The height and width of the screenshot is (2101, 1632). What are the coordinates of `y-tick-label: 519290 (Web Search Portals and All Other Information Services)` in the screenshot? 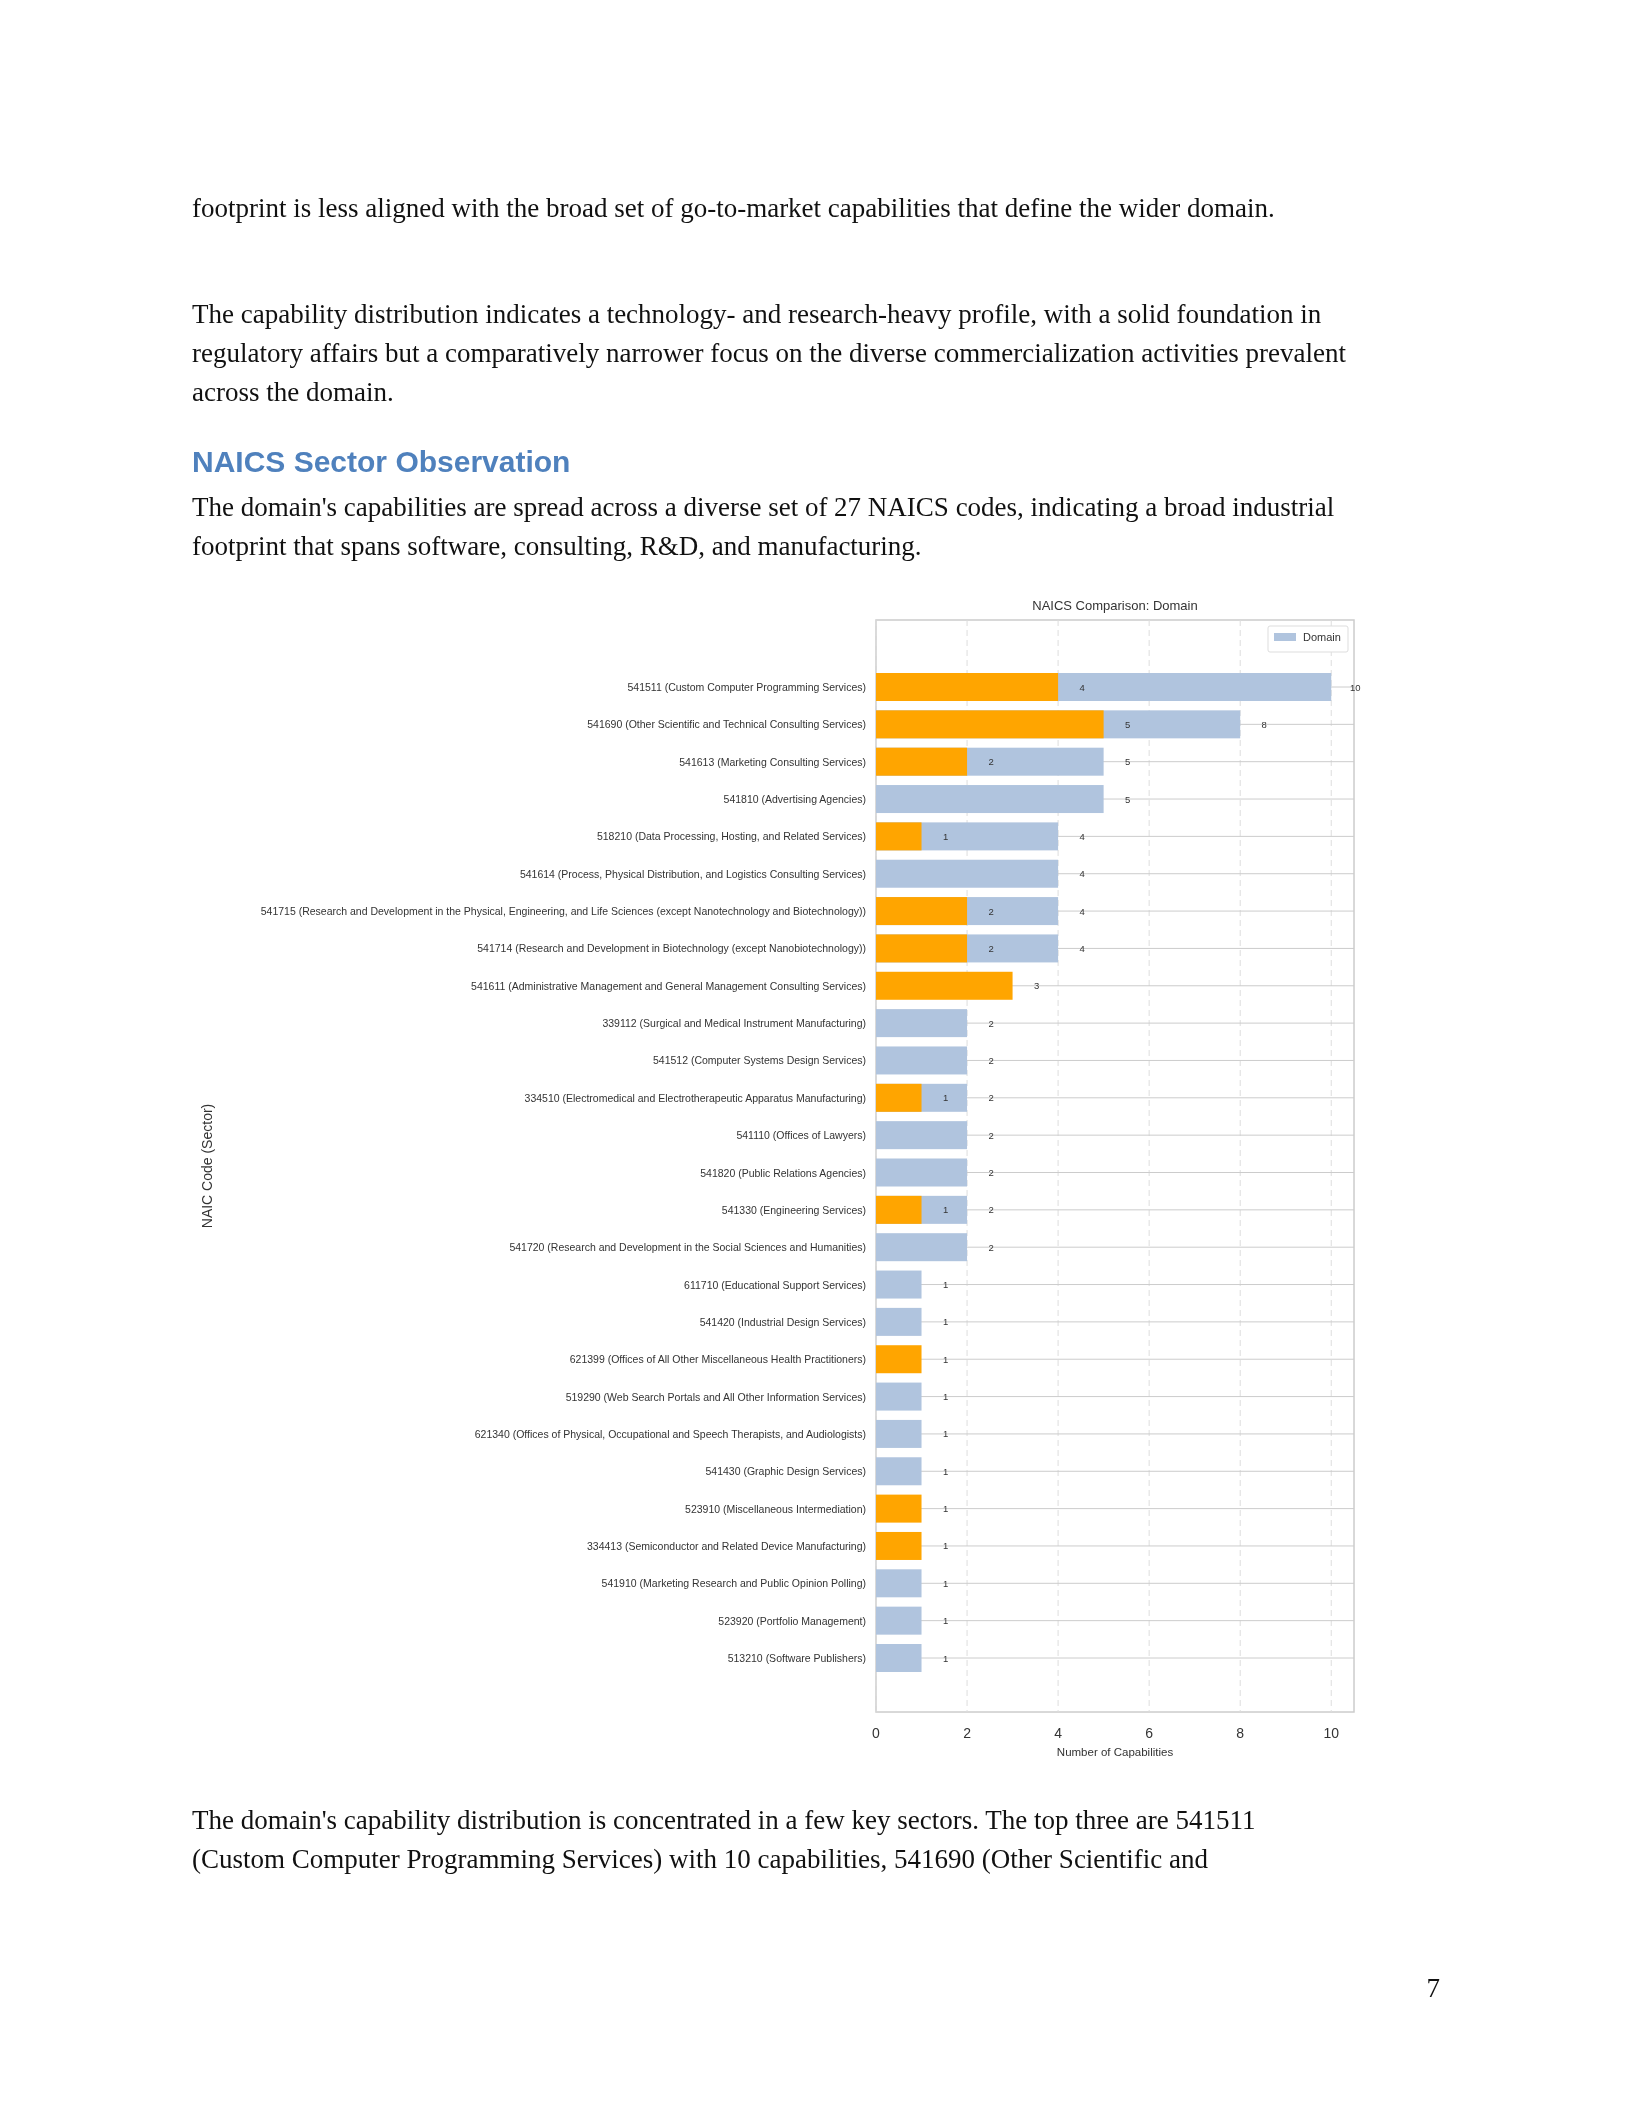 It's located at (715, 1396).